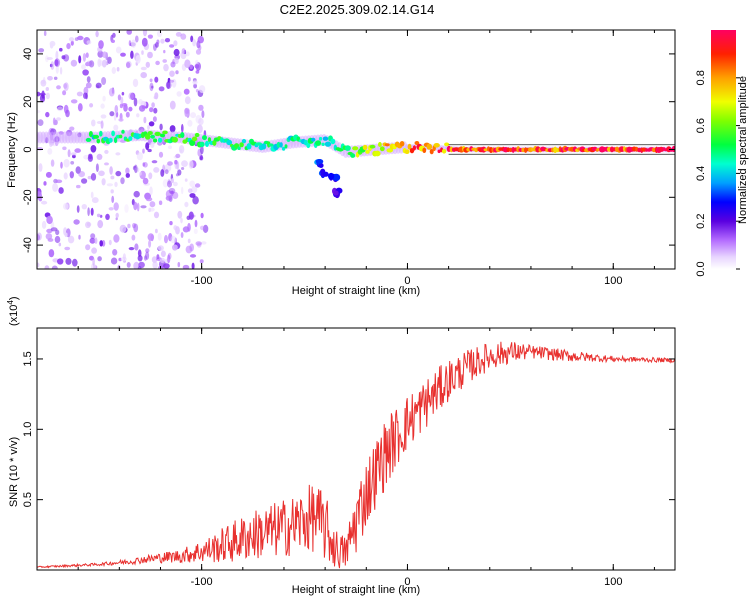 The image size is (750, 600). Describe the element at coordinates (701, 268) in the screenshot. I see `colorbar-tick-label: 0.0` at that location.